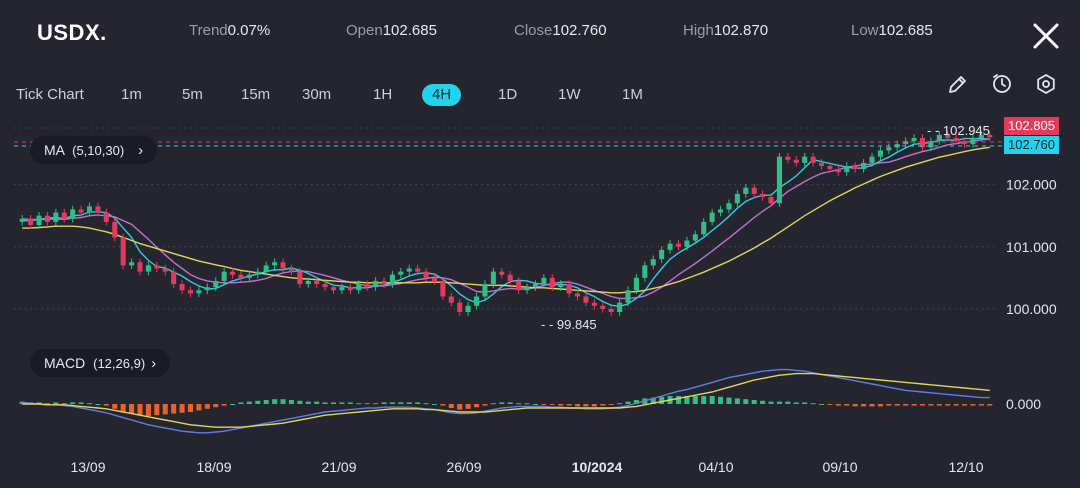  Describe the element at coordinates (442, 95) in the screenshot. I see `tab-4h: 4H` at that location.